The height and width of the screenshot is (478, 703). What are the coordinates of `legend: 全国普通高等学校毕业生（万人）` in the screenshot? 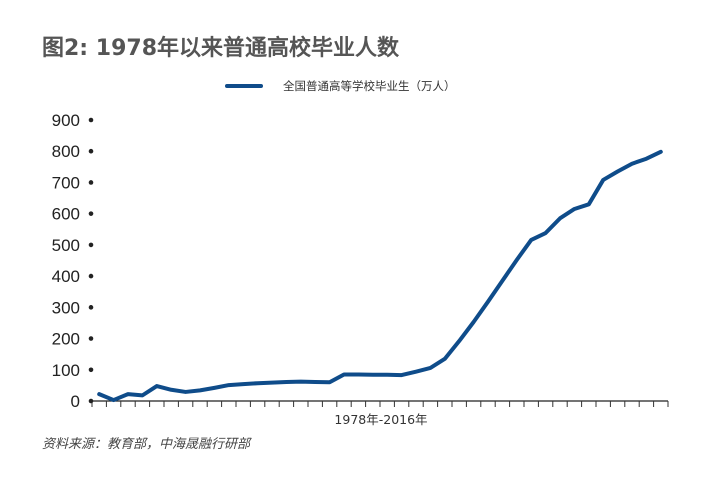 It's located at (340, 86).